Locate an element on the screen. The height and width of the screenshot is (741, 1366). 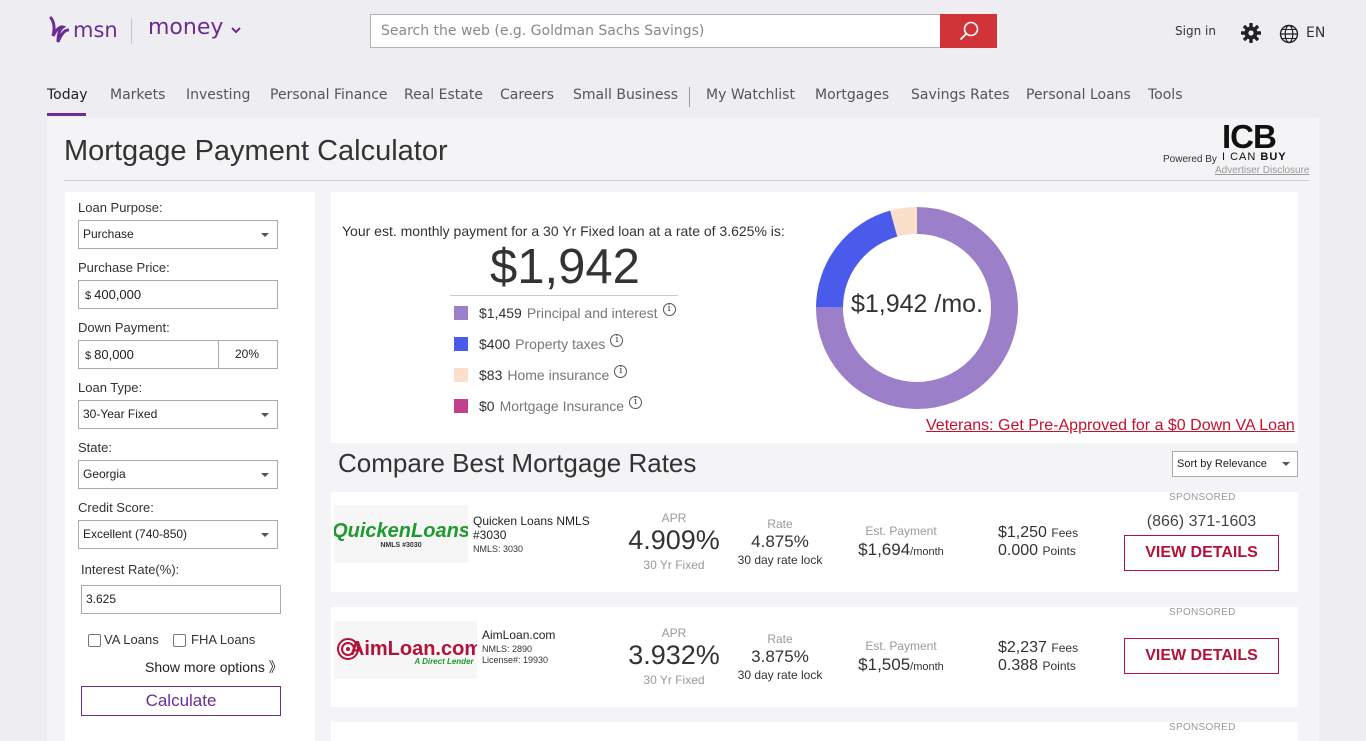
payment-value: $1,694/month is located at coordinates (901, 549).